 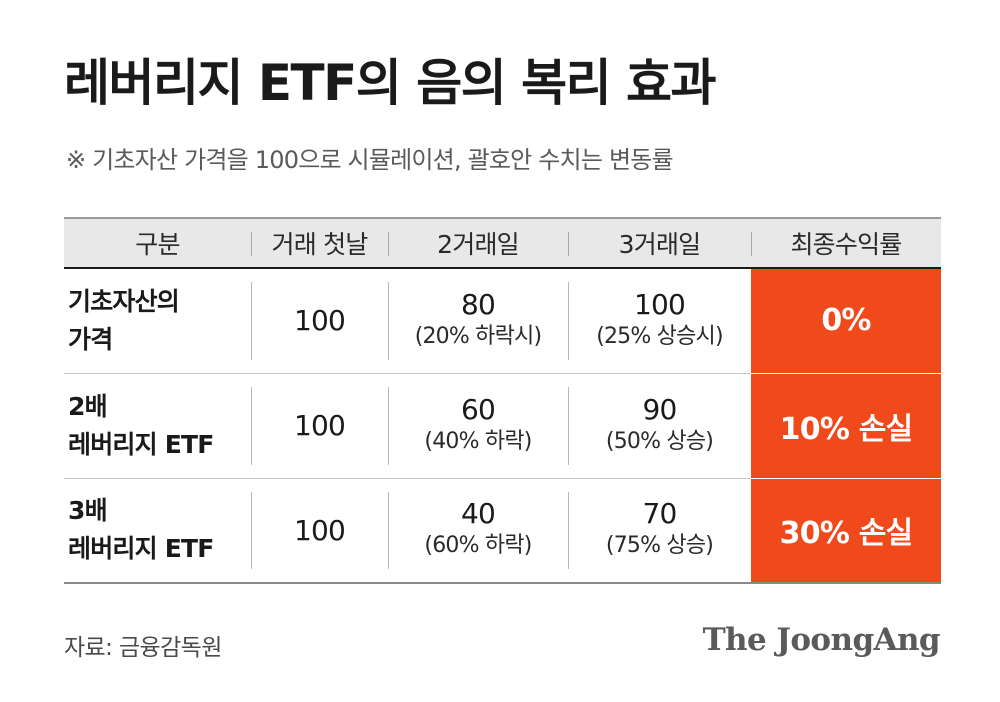 I want to click on day3-value: 90, so click(x=659, y=409).